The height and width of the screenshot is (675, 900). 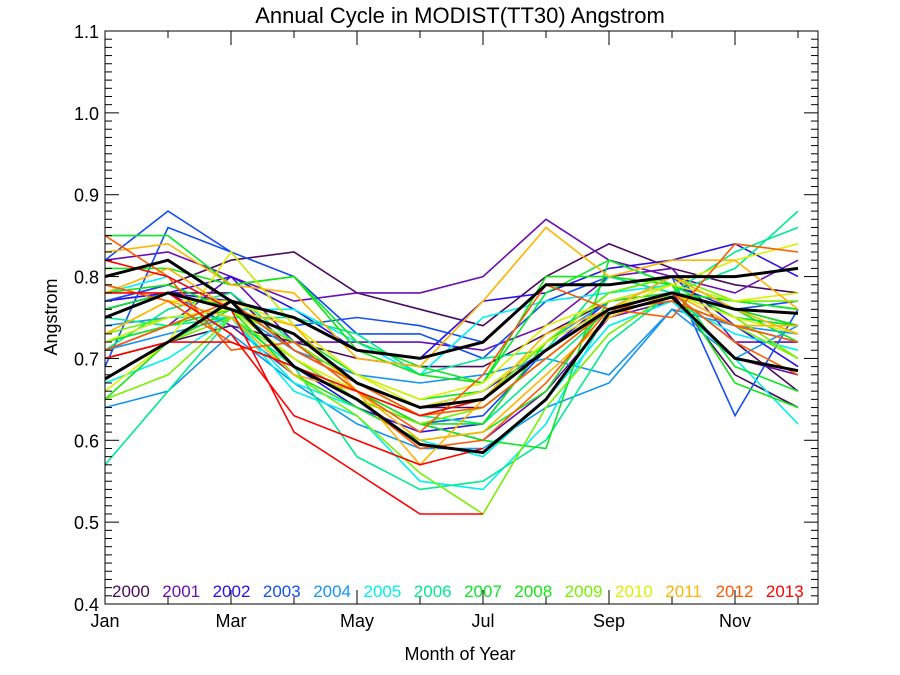 I want to click on series-line-2000-a, so click(x=451, y=284).